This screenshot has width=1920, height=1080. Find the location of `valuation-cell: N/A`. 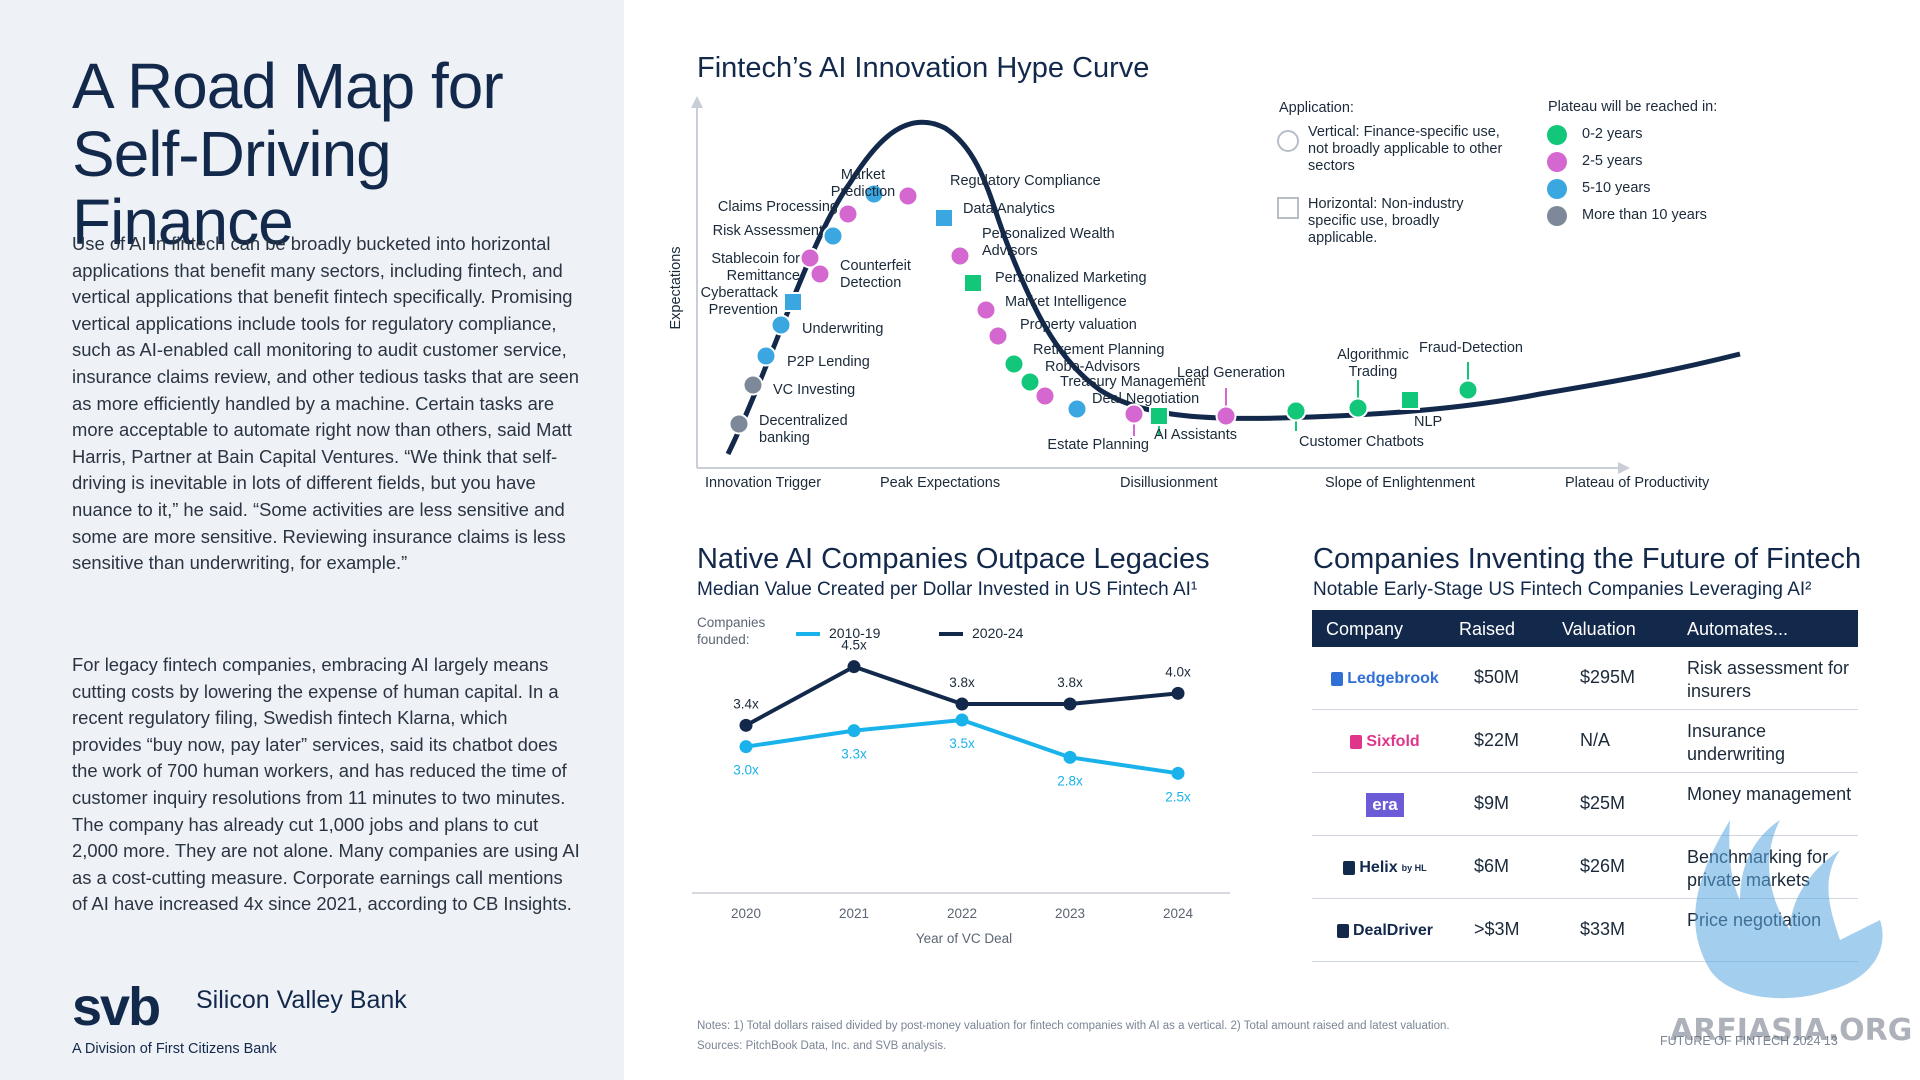

valuation-cell: N/A is located at coordinates (1595, 740).